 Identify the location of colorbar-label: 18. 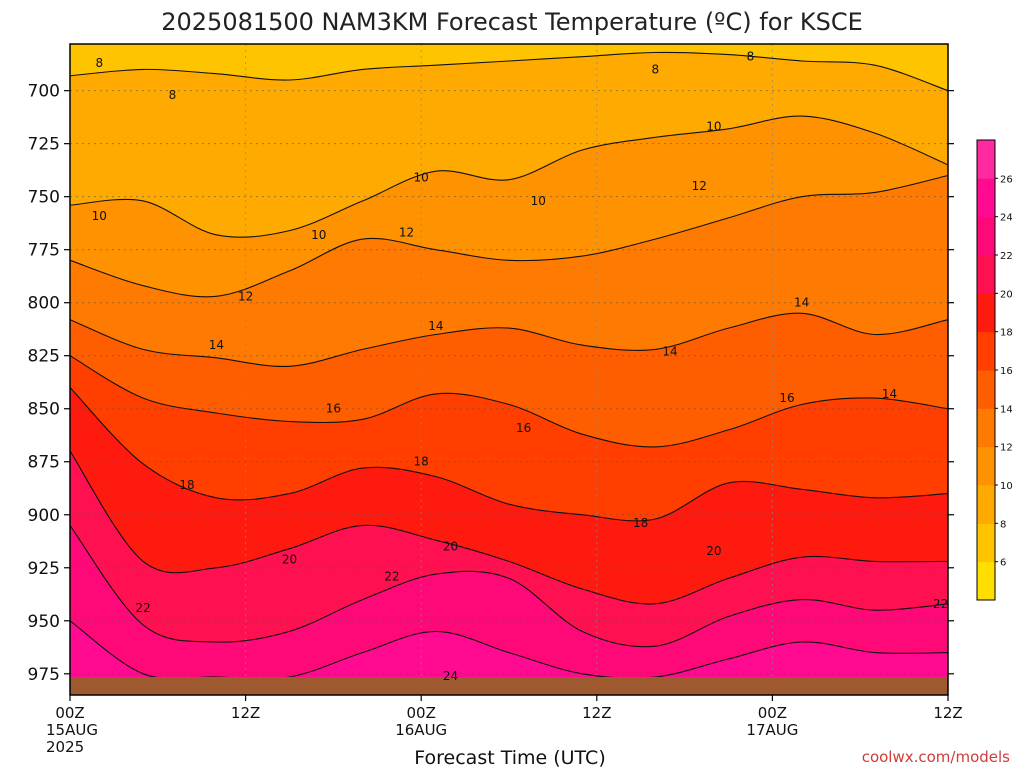
(1006, 333).